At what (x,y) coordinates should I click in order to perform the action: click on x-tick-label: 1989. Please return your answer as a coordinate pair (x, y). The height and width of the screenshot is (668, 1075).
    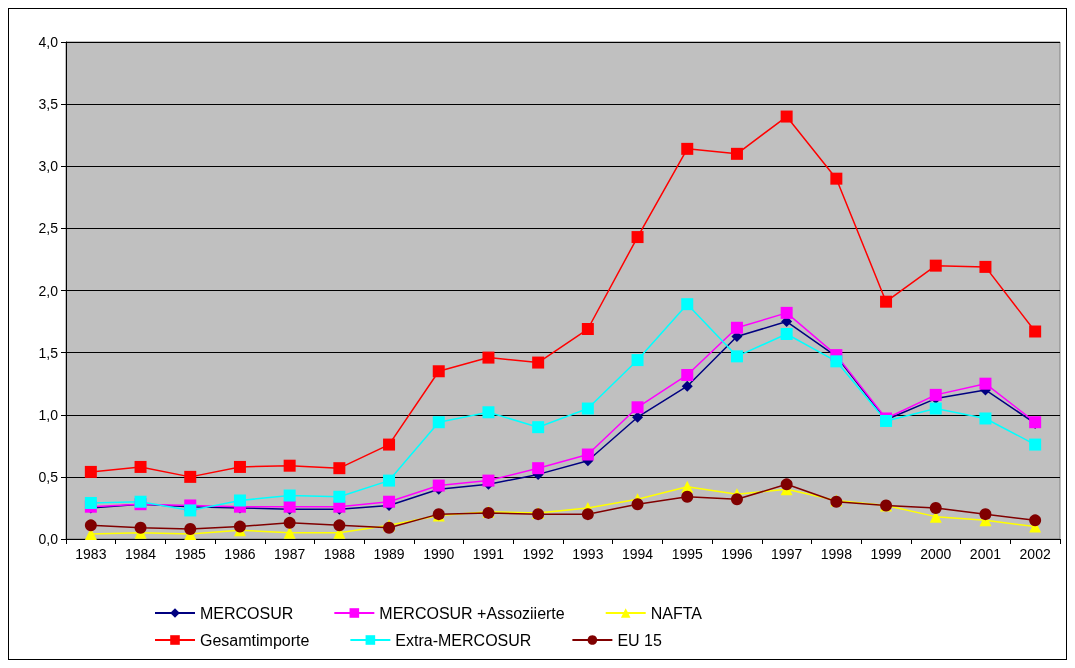
    Looking at the image, I should click on (389, 554).